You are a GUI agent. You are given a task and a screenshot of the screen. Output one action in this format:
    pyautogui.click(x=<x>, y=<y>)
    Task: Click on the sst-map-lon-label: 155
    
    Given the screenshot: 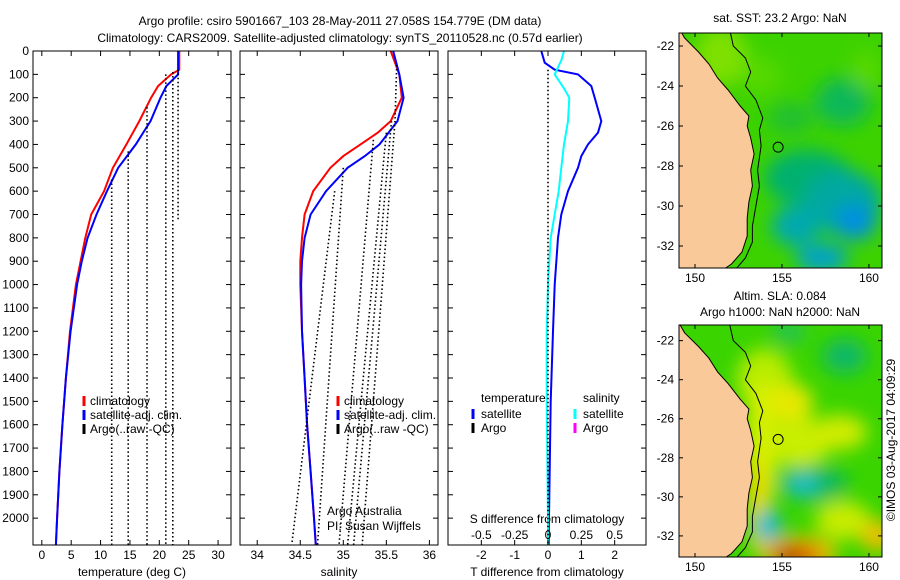 What is the action you would take?
    pyautogui.click(x=782, y=278)
    